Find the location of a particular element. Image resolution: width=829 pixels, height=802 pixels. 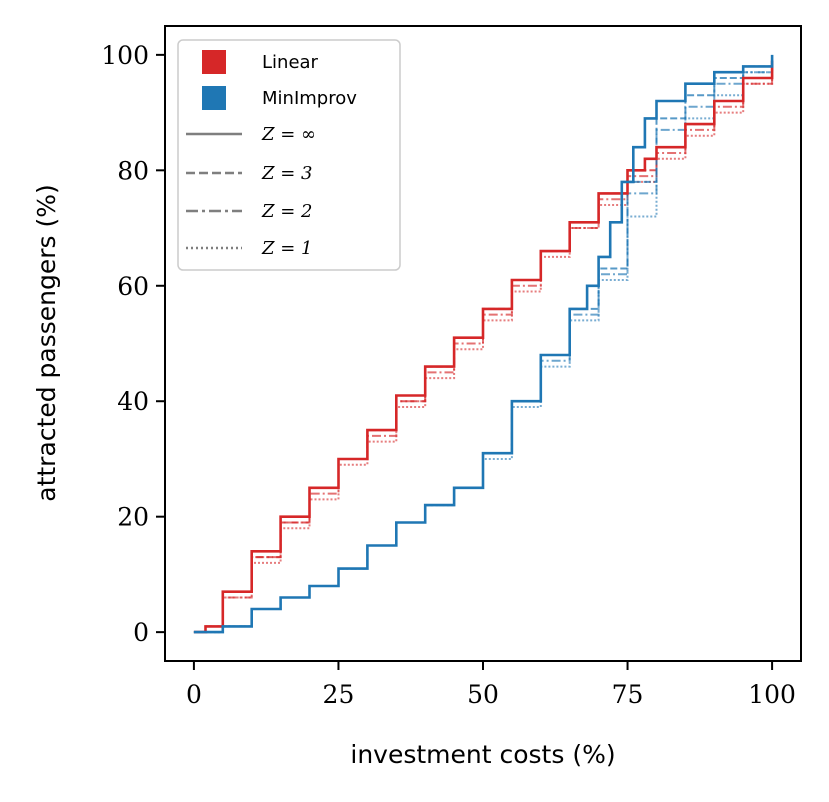

legend: Linear MinImprov Z = ∞ Z = 3 Z = 2 Z = 1 is located at coordinates (289, 155).